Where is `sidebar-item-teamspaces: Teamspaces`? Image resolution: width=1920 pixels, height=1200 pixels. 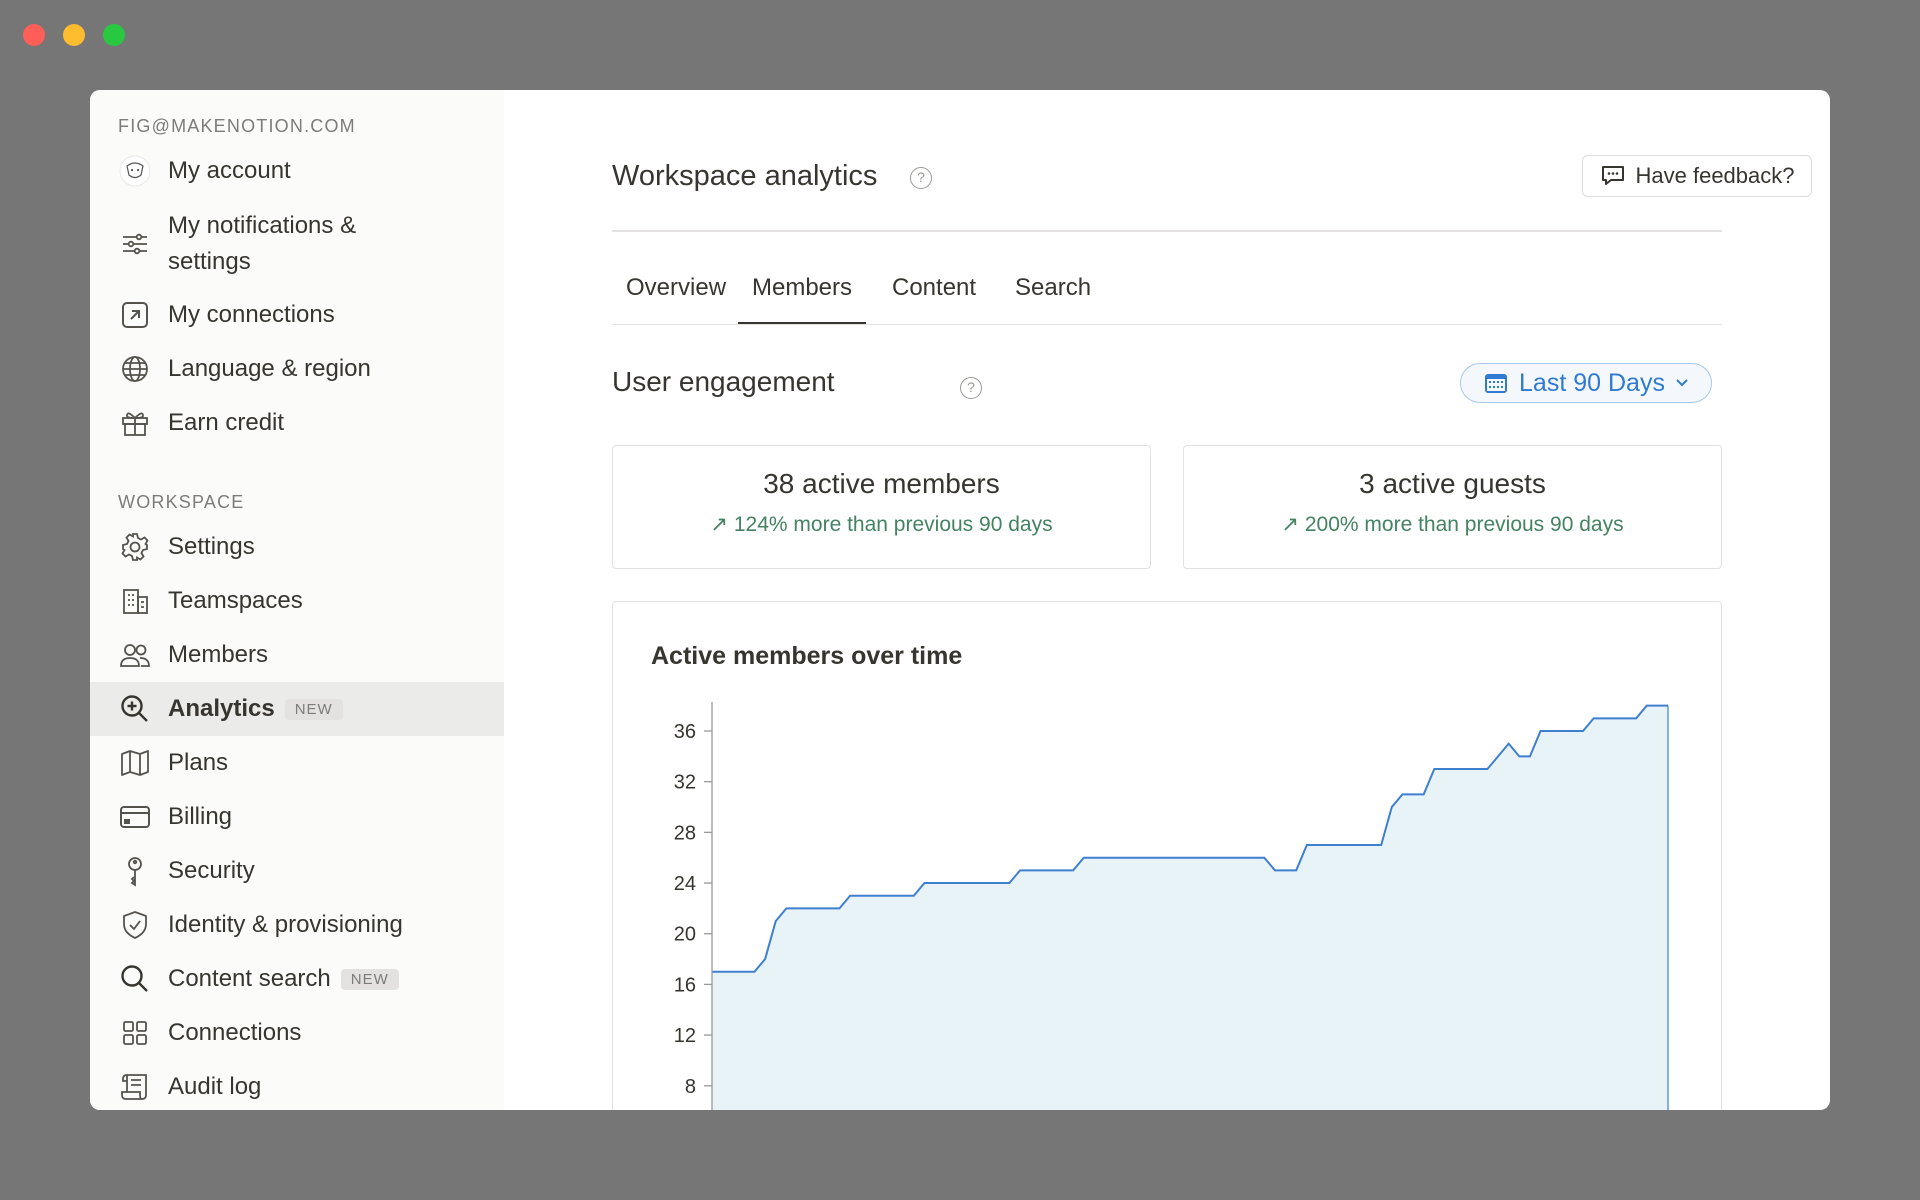
sidebar-item-teamspaces: Teamspaces is located at coordinates (297, 601).